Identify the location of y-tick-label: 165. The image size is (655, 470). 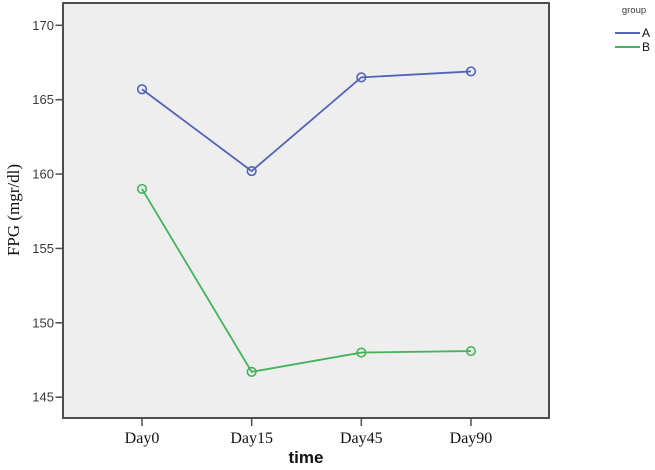
(43, 99).